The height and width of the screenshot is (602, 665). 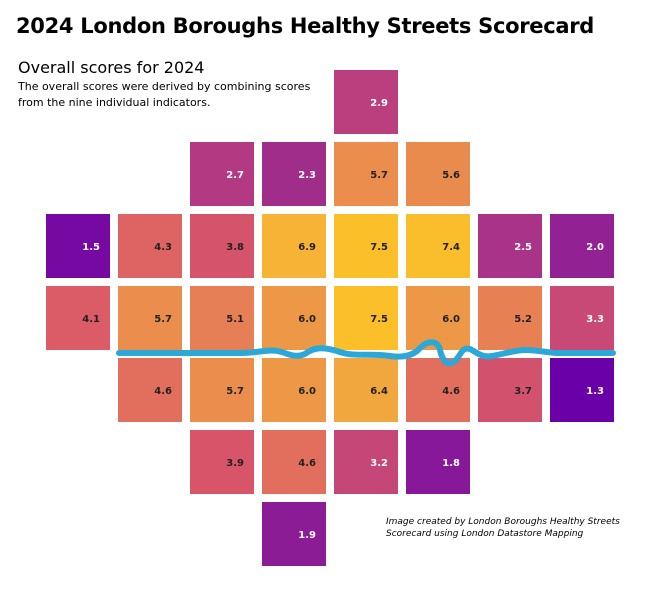 What do you see at coordinates (451, 247) in the screenshot?
I see `tile-value-label: 7.4` at bounding box center [451, 247].